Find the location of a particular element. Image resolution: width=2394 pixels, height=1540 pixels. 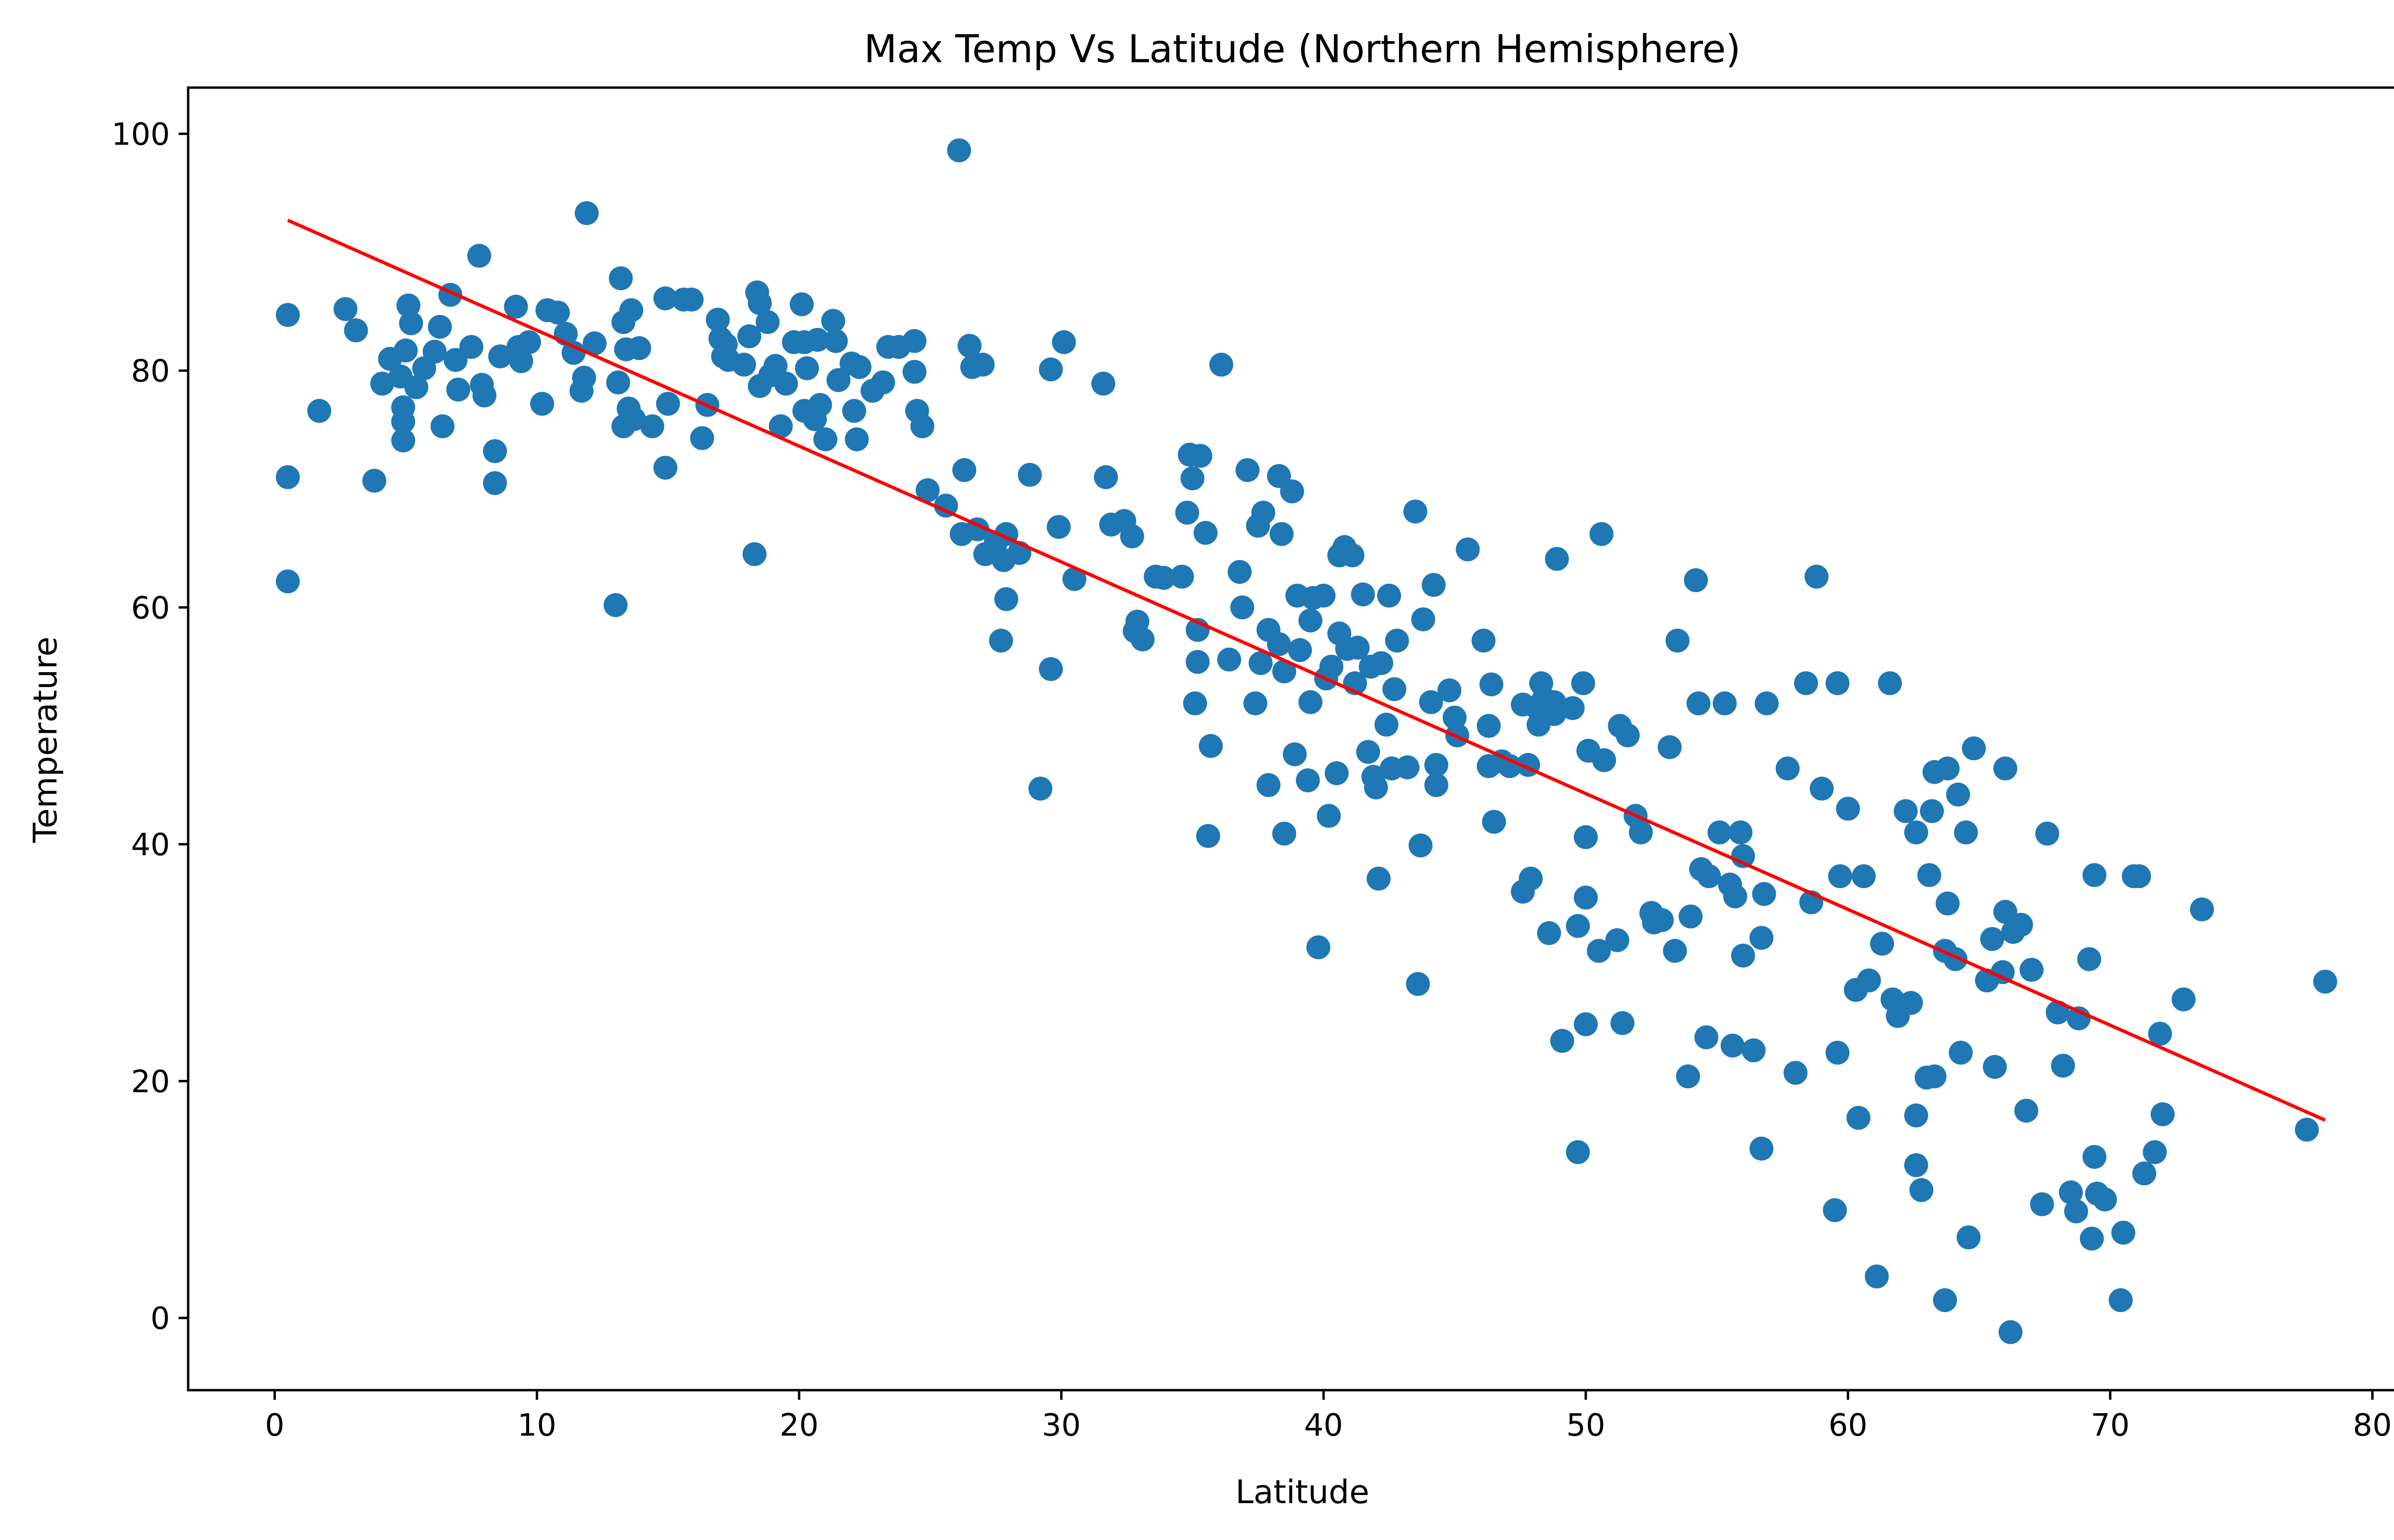

x-tick-label: 0 is located at coordinates (275, 1426).